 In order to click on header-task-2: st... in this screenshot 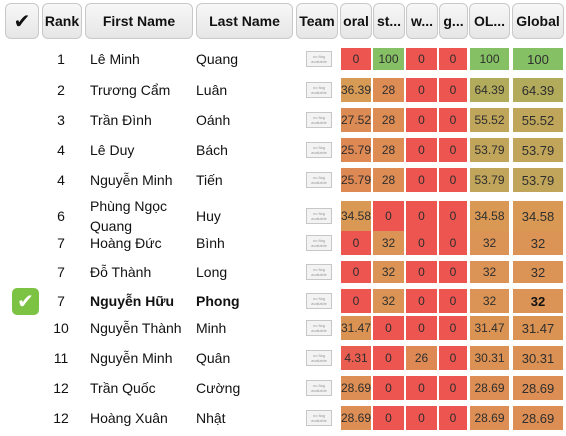, I will do `click(389, 21)`.